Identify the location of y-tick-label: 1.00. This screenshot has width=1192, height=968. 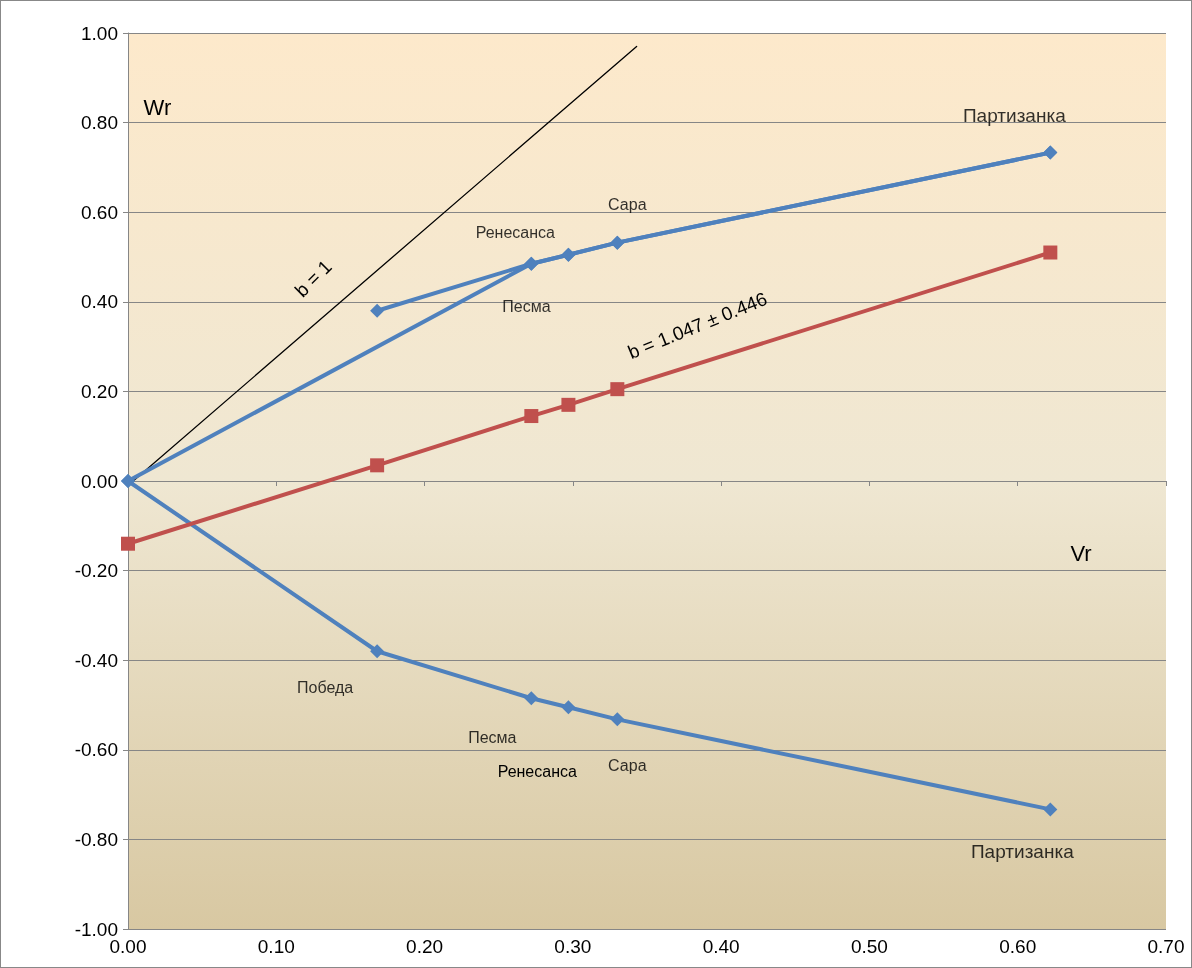
(99, 33).